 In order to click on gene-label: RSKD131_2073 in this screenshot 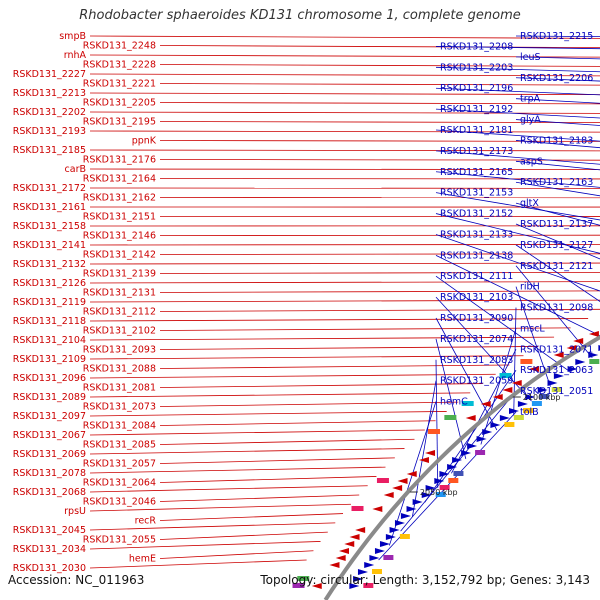, I will do `click(119, 407)`.